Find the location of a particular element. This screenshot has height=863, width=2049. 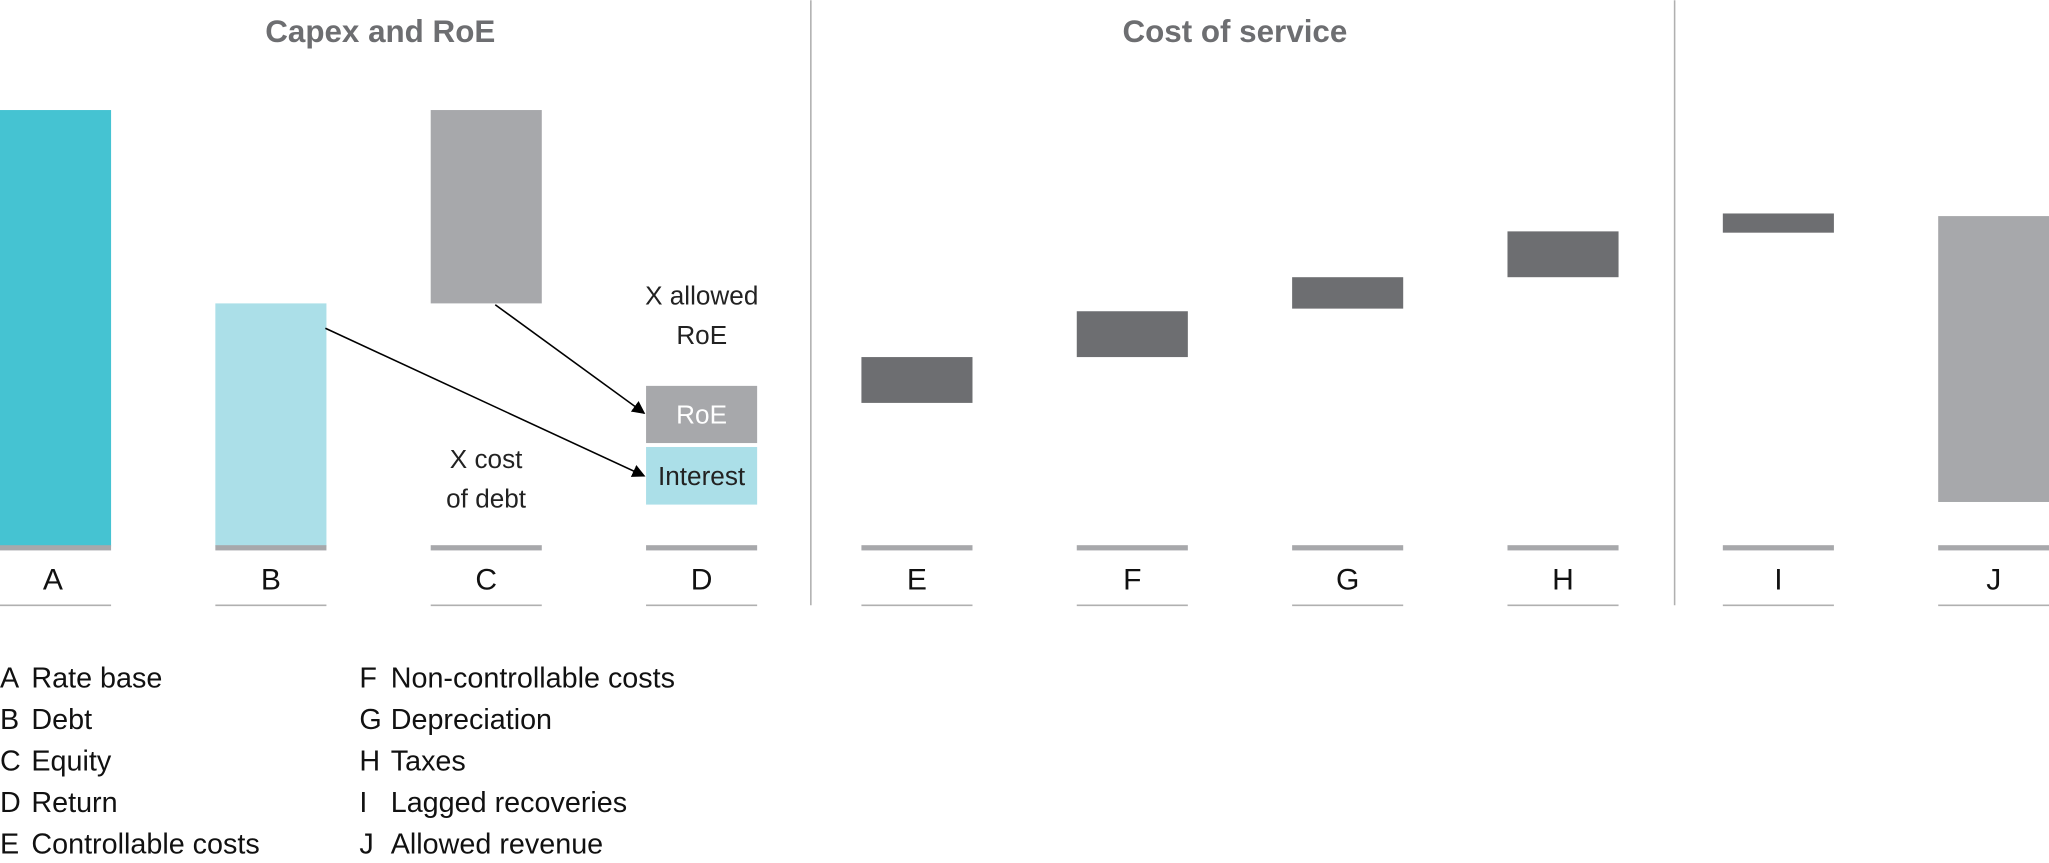

baseline-b is located at coordinates (271, 548).